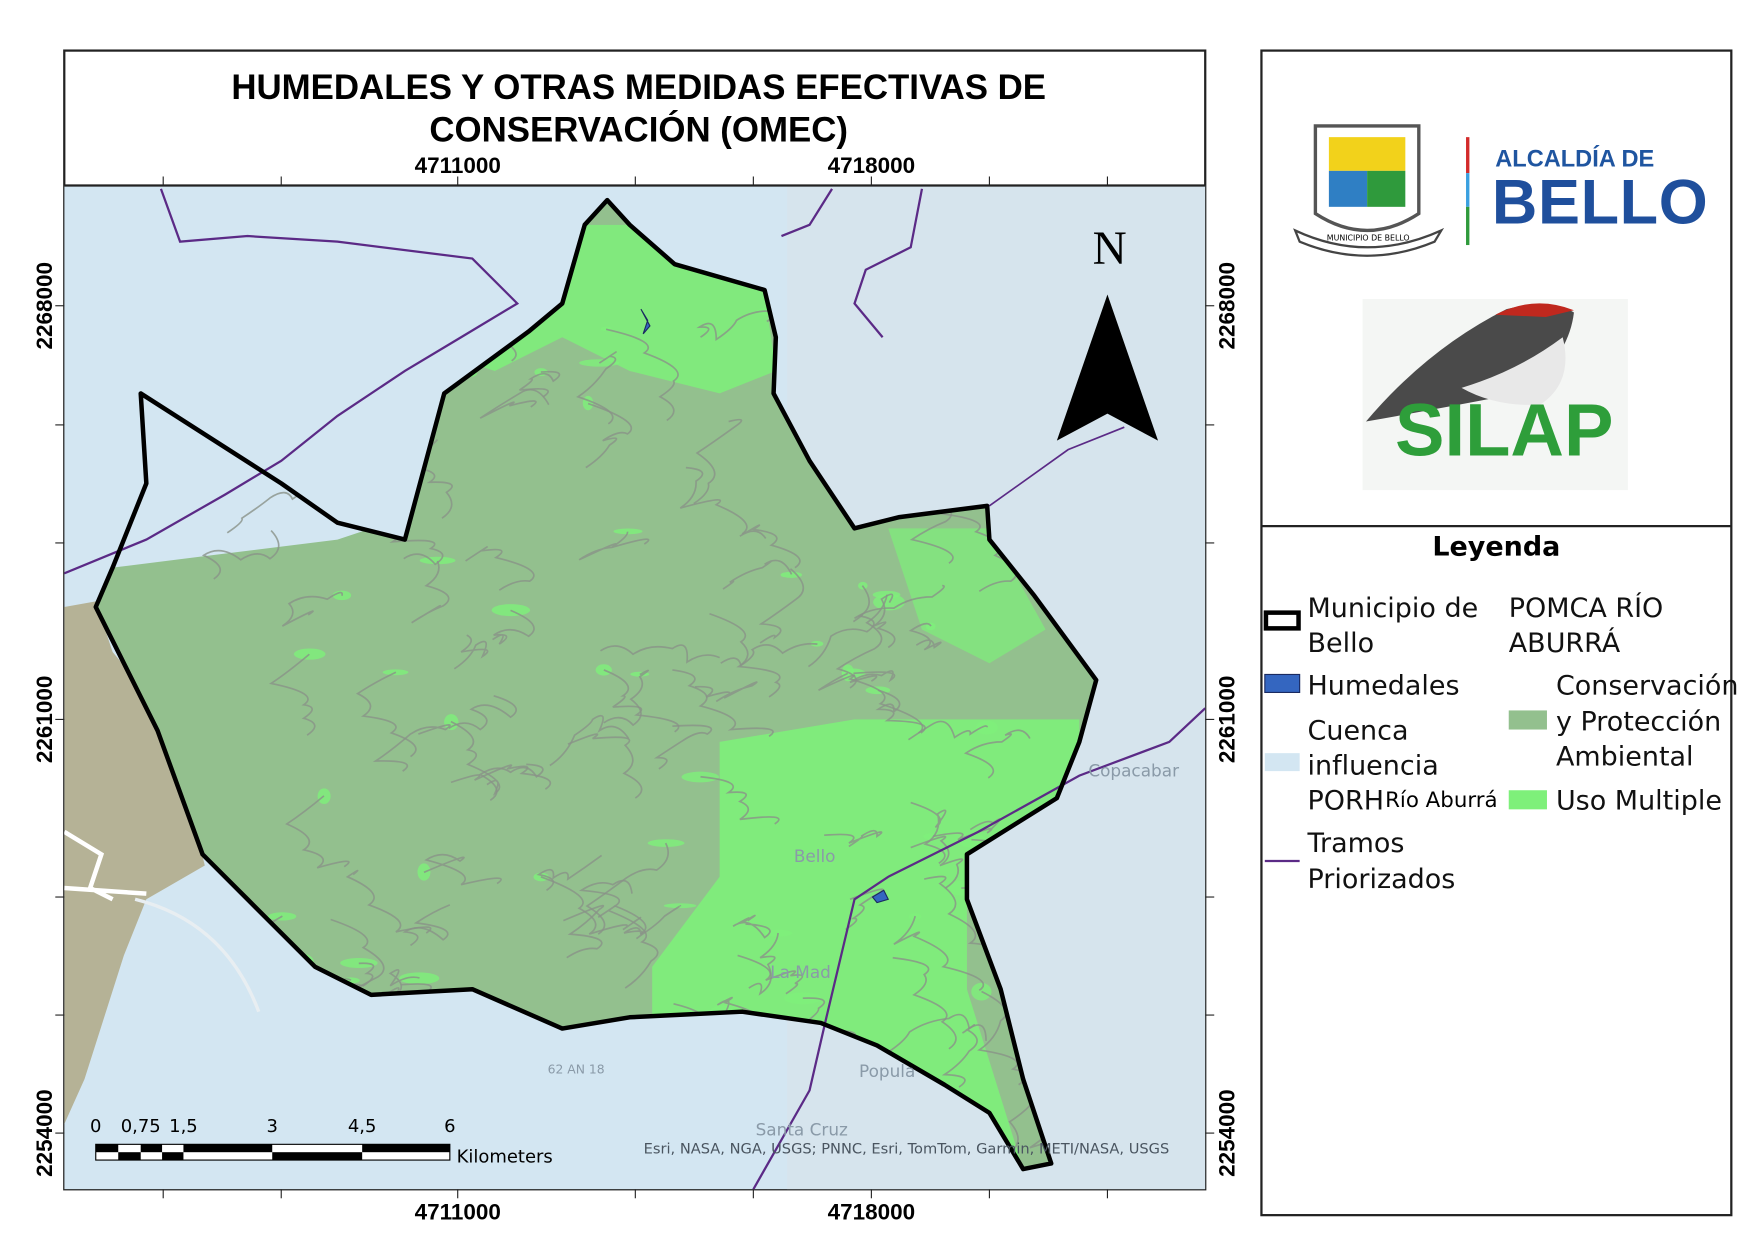 The image size is (1754, 1241). What do you see at coordinates (871, 165) in the screenshot?
I see `coord-label: 4718000` at bounding box center [871, 165].